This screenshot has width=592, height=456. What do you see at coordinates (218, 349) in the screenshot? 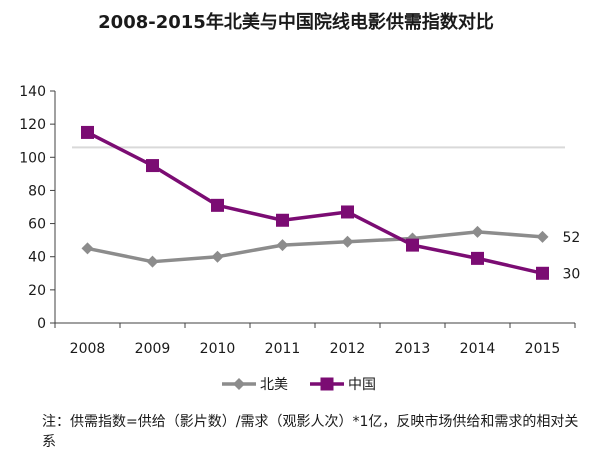
I see `x-tick-label: 2010` at bounding box center [218, 349].